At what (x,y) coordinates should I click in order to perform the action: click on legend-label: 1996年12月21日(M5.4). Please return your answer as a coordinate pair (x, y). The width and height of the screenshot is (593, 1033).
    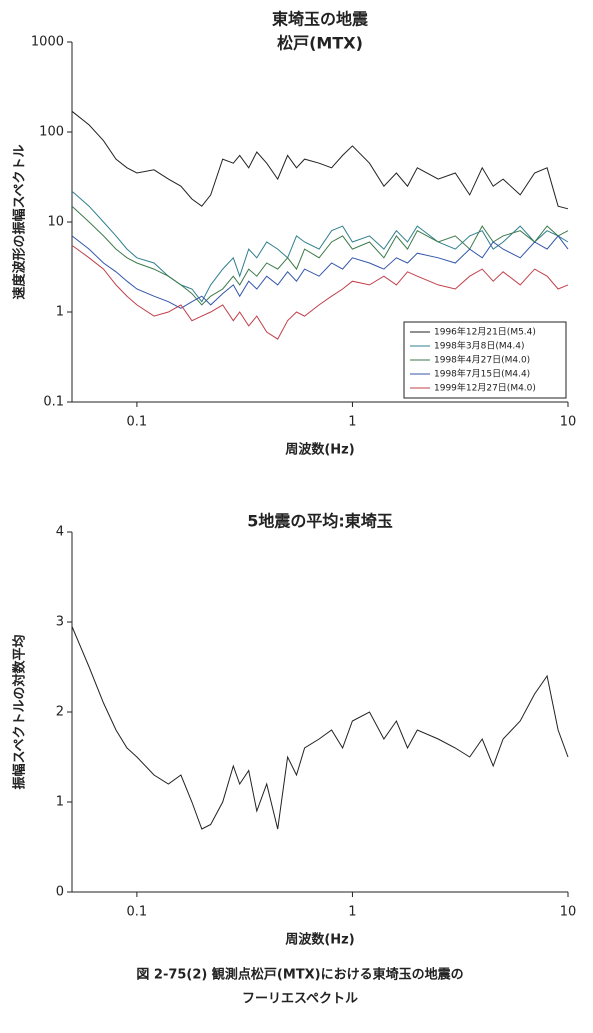
    Looking at the image, I should click on (485, 332).